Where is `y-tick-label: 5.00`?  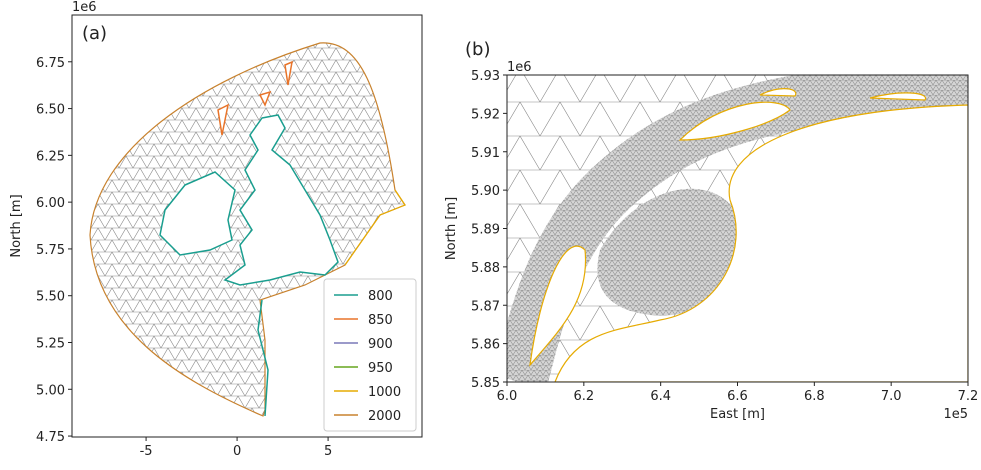
y-tick-label: 5.00 is located at coordinates (50, 390).